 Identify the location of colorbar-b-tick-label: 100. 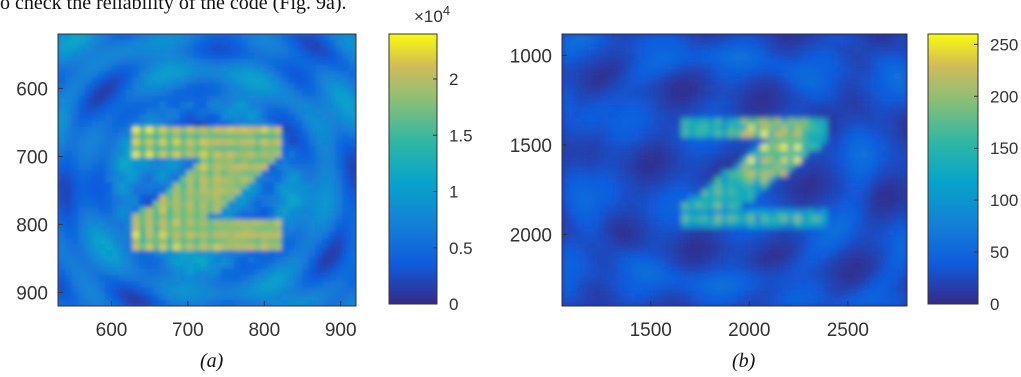
(1004, 200).